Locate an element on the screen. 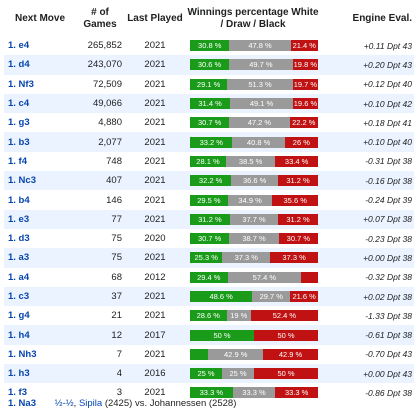 The width and height of the screenshot is (420, 416). move-link: 1. c3 is located at coordinates (19, 296).